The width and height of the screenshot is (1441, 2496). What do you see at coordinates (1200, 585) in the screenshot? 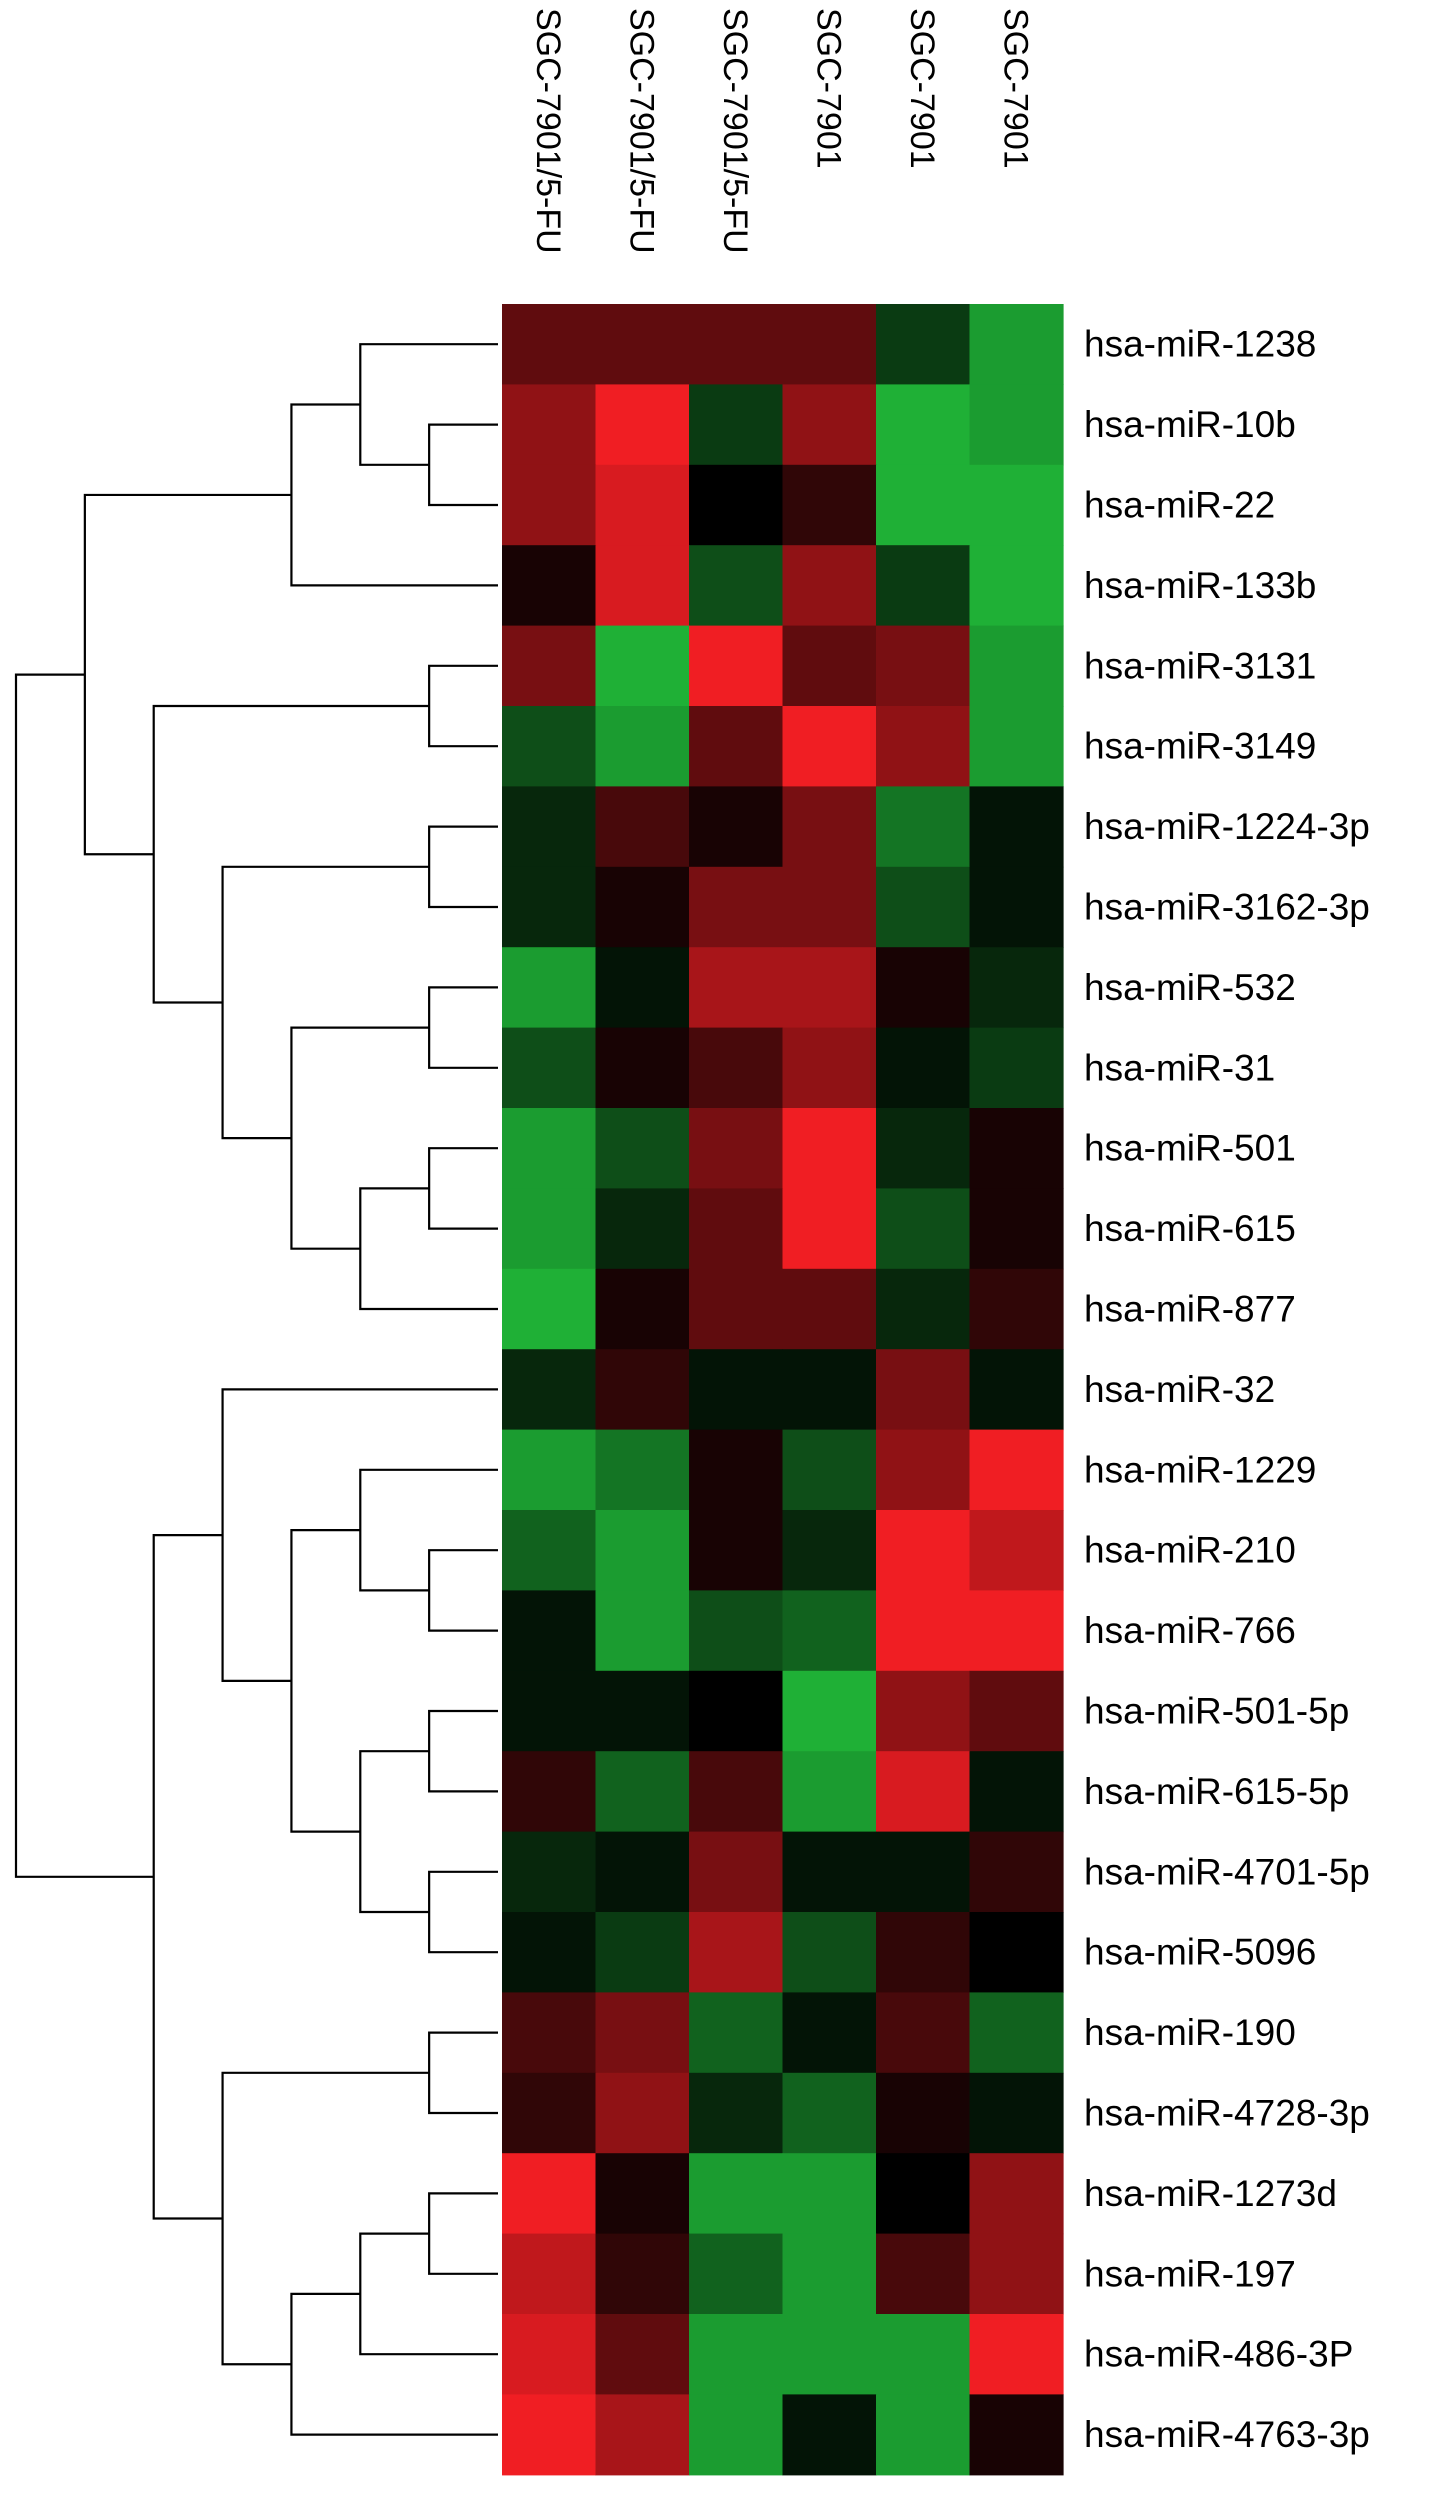
I see `row-label: hsa-miR-133b` at bounding box center [1200, 585].